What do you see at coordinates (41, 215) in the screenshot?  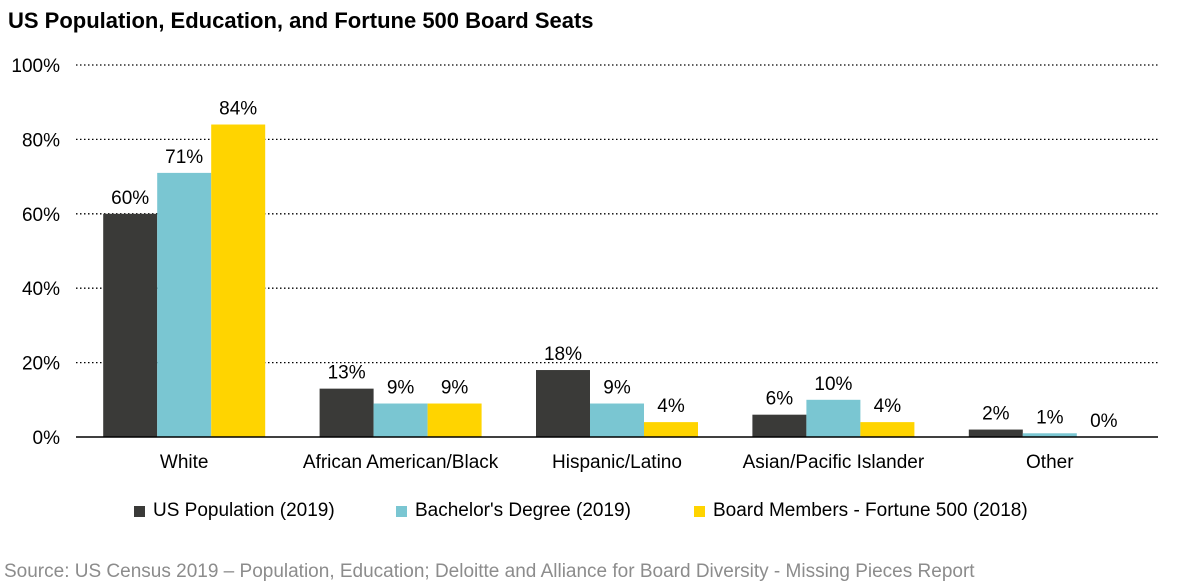 I see `y-tick-label: 60%` at bounding box center [41, 215].